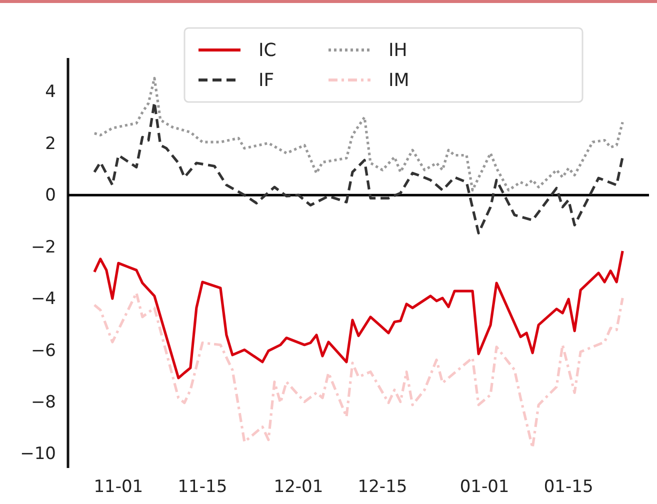  Describe the element at coordinates (38, 454) in the screenshot. I see `y-tick-label: −10` at that location.